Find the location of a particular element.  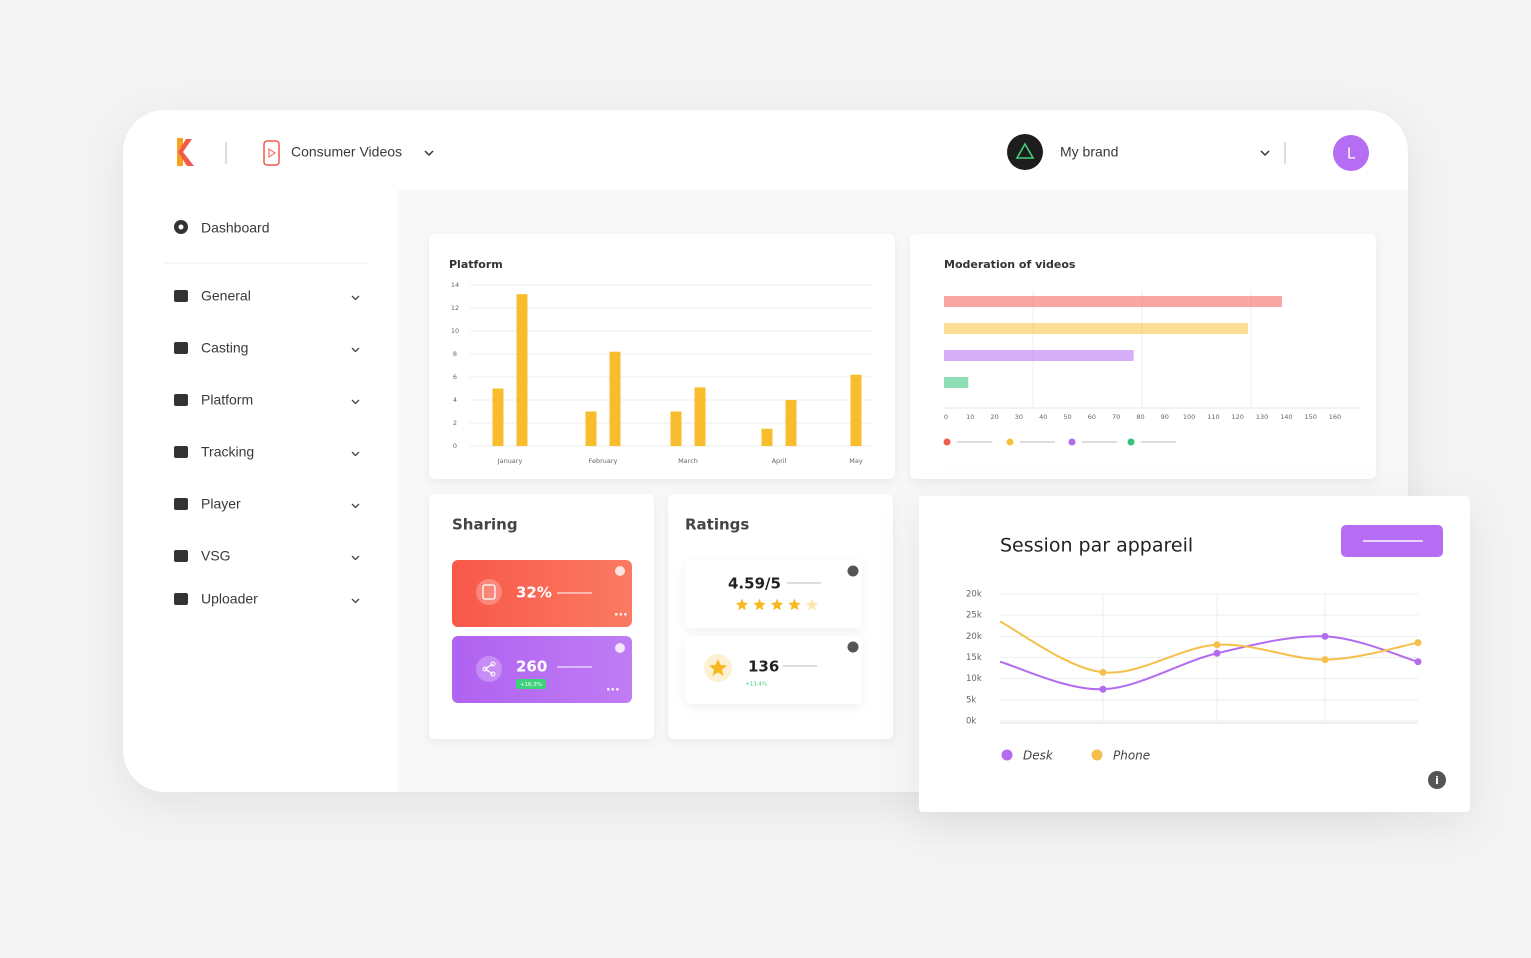

y-tick-label: 15k is located at coordinates (974, 658).